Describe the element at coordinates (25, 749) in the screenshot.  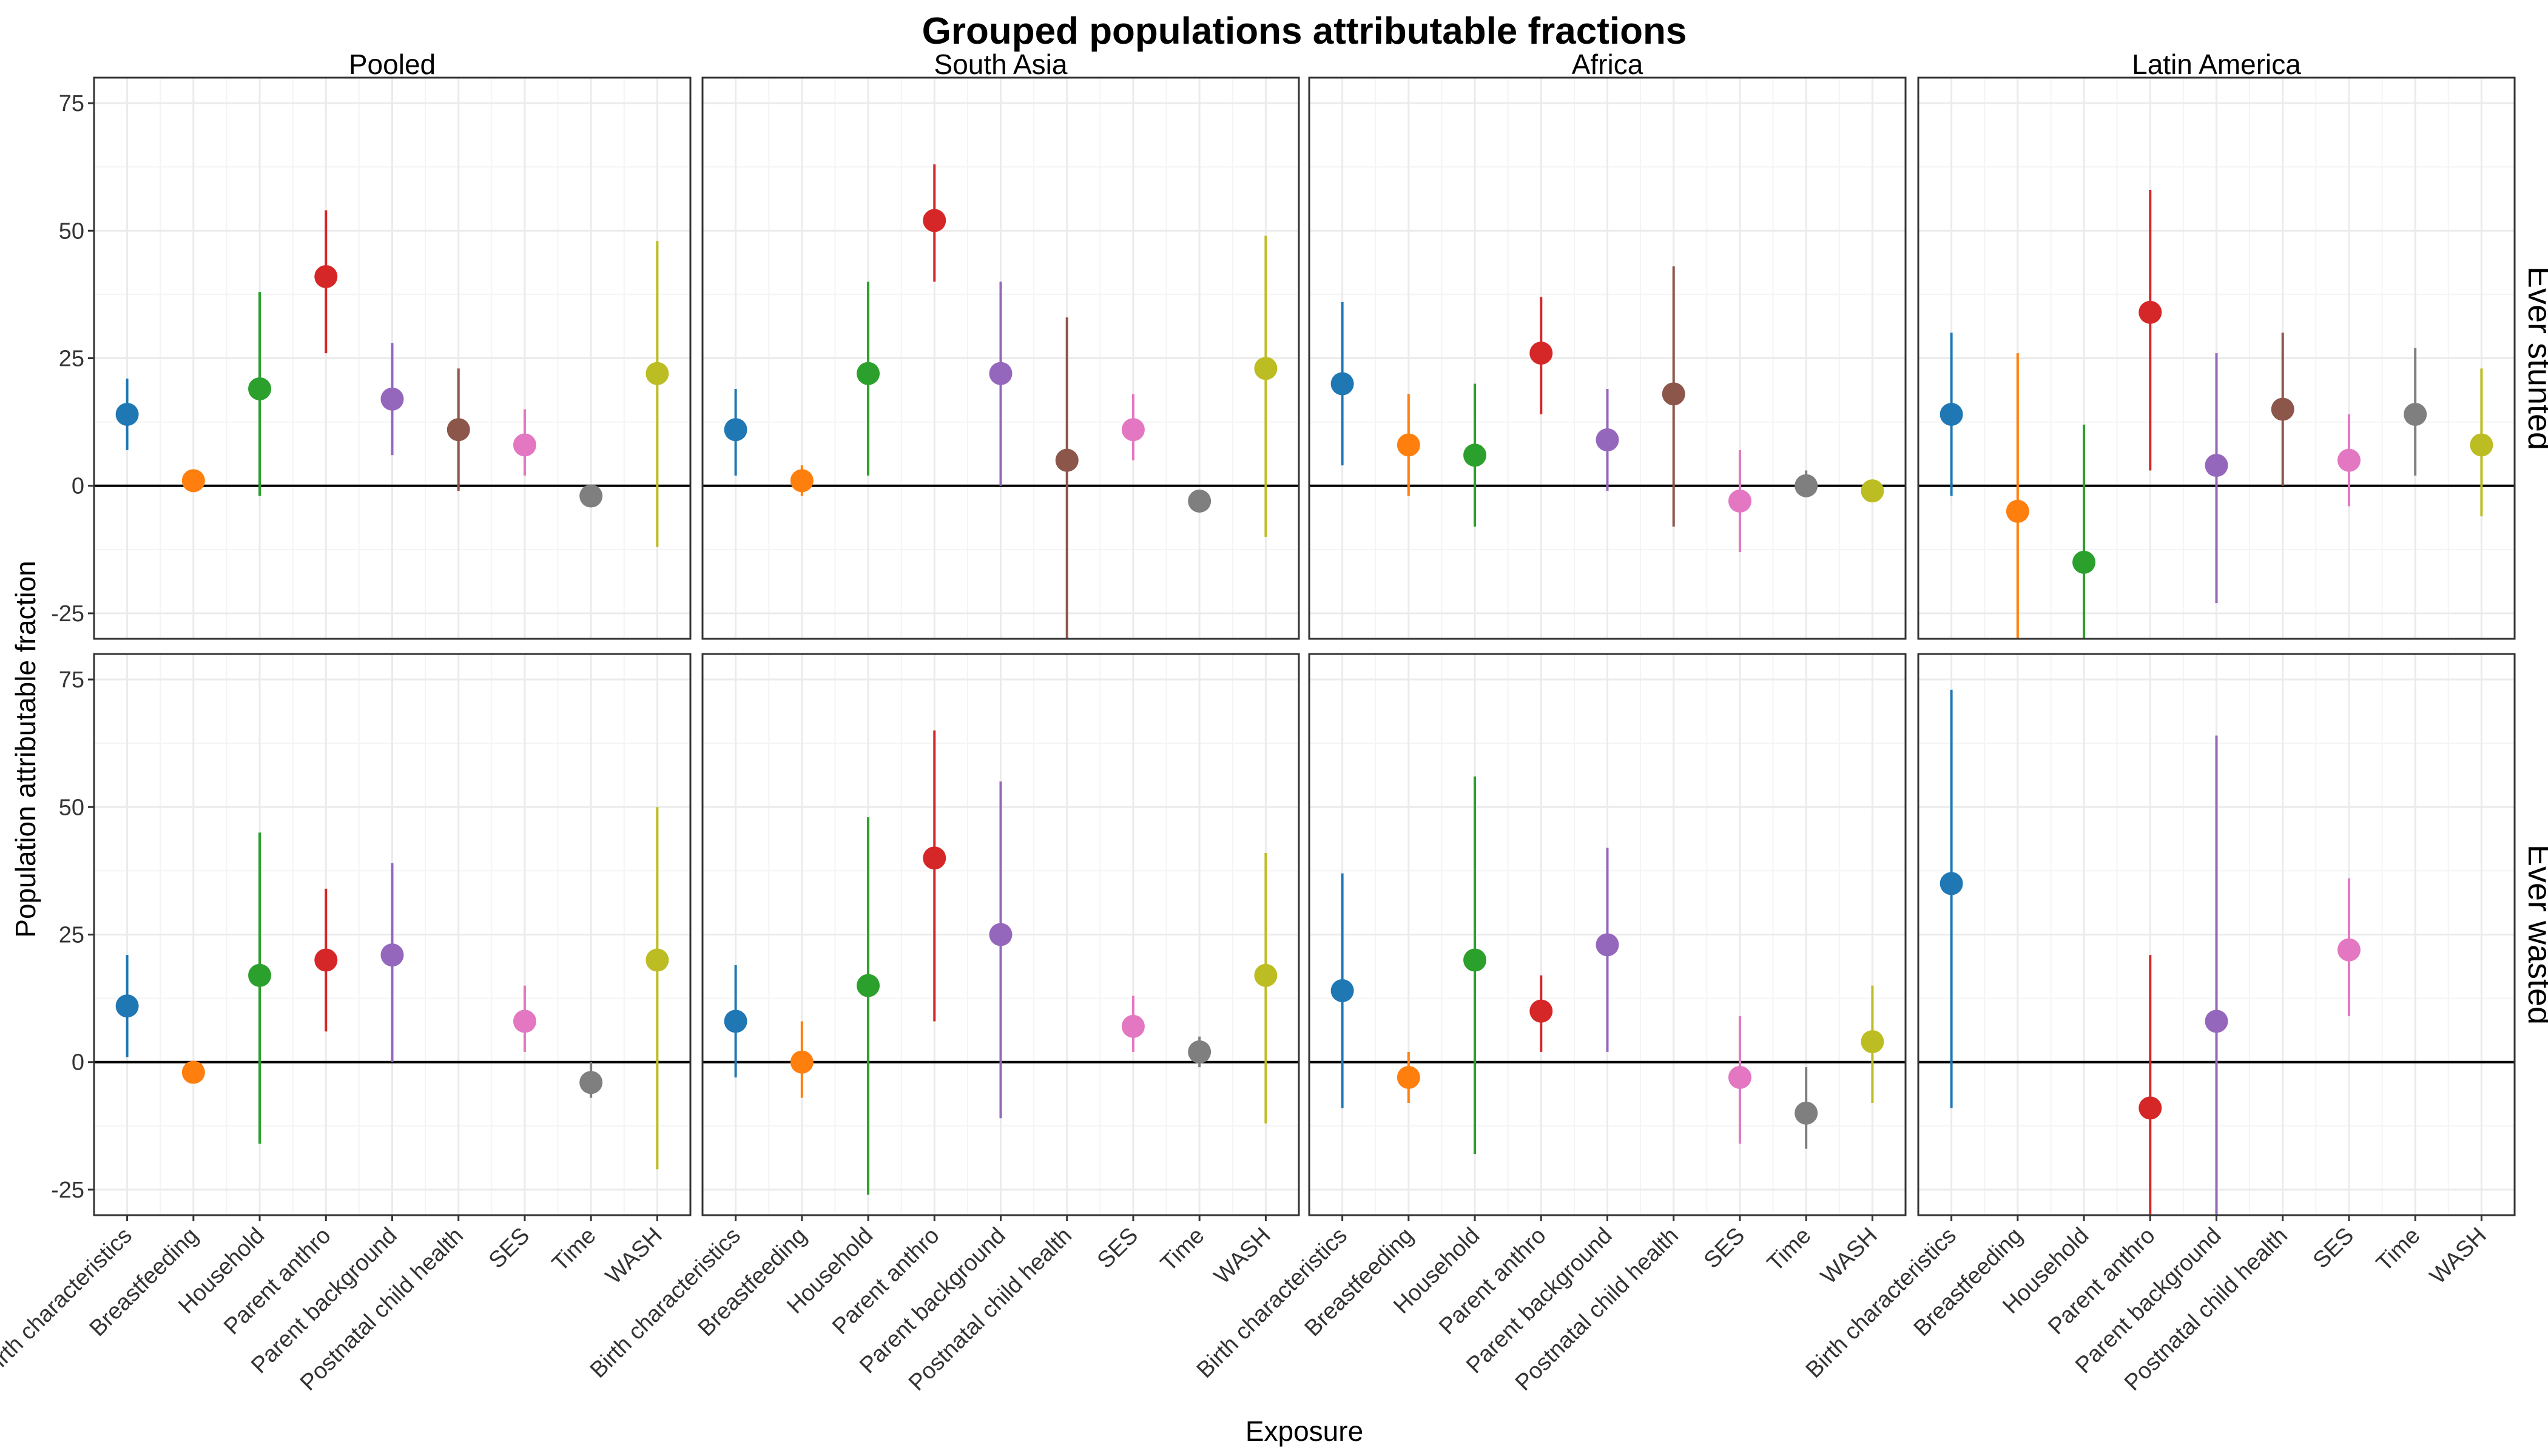
I see `y-axis-title: Population attributable fraction` at that location.